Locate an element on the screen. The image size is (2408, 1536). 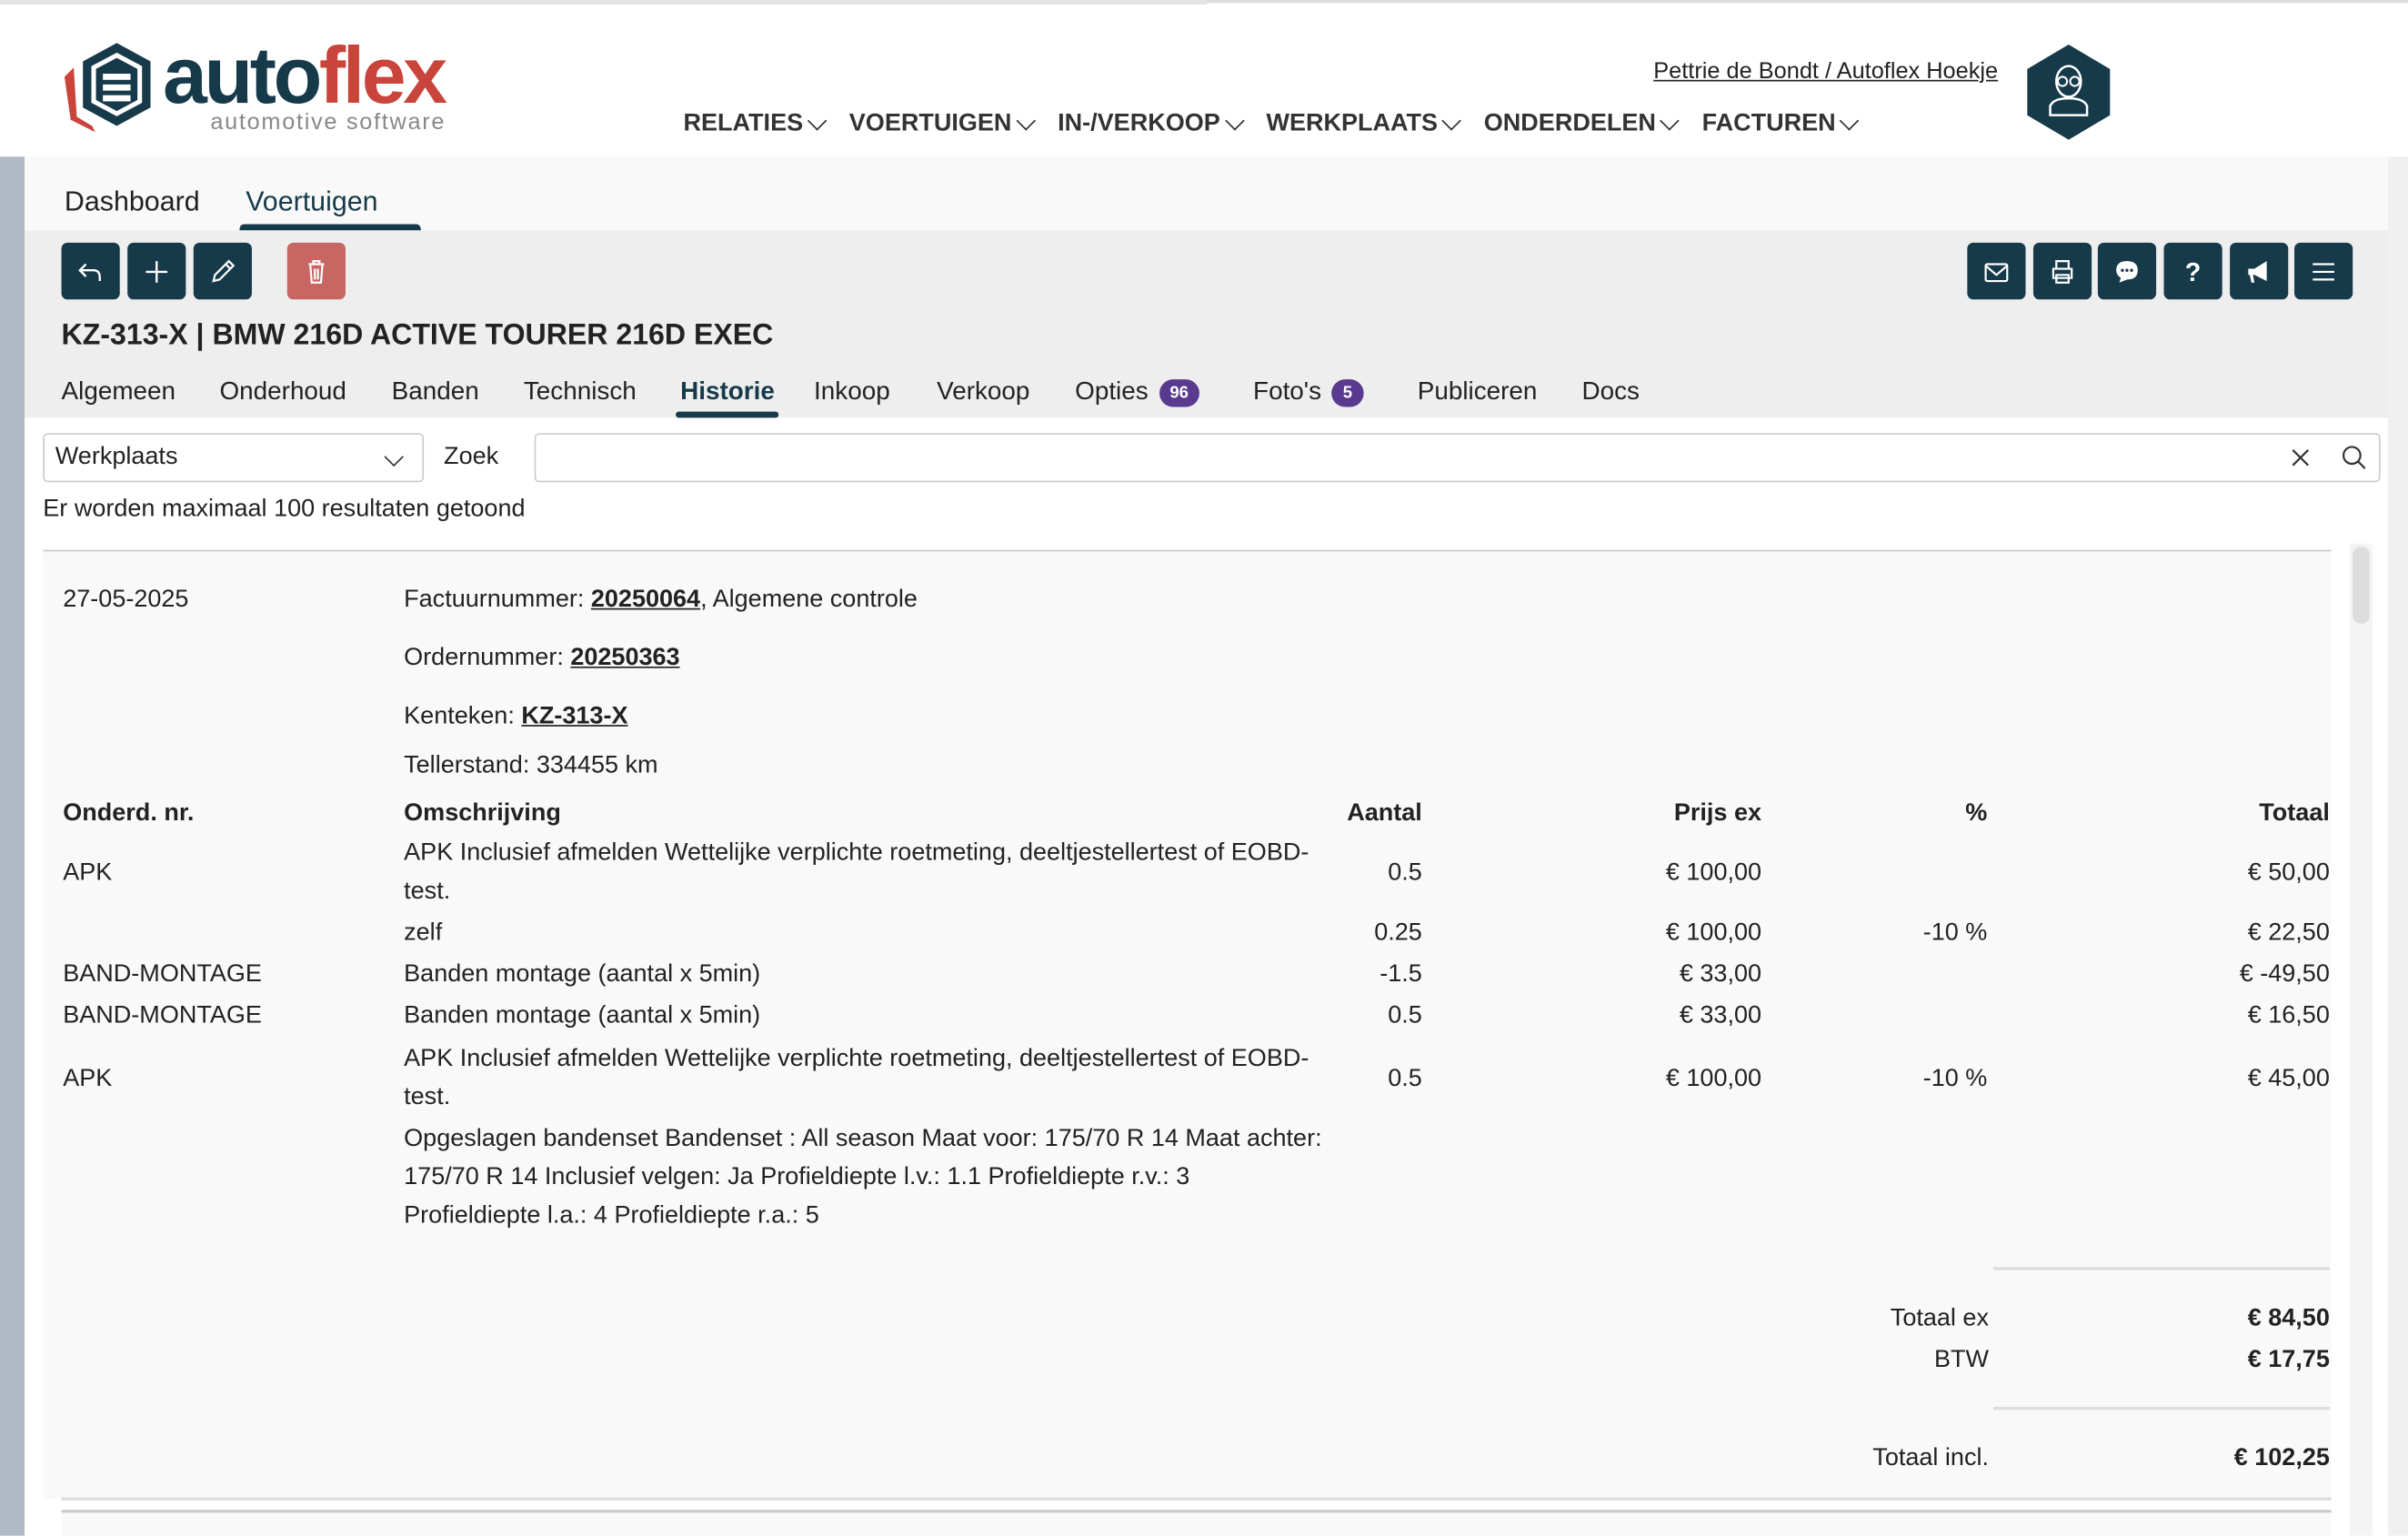
tab-docs: Docs is located at coordinates (1610, 392).